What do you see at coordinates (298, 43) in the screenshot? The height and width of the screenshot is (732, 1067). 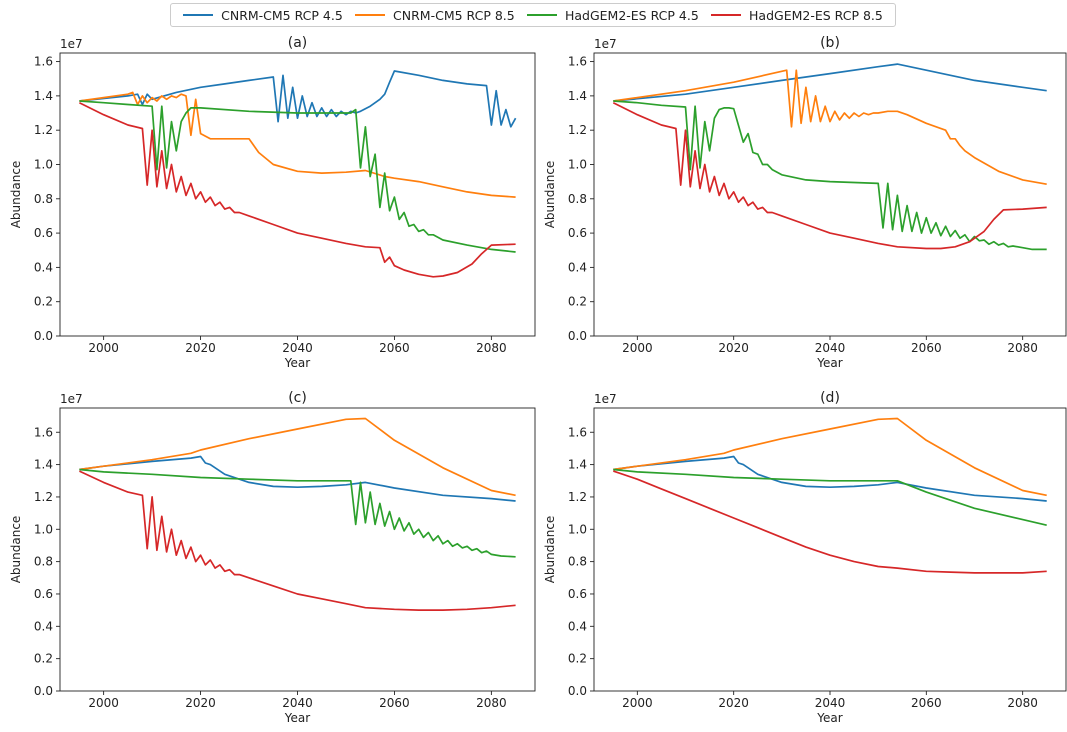 I see `panel-title: (a)` at bounding box center [298, 43].